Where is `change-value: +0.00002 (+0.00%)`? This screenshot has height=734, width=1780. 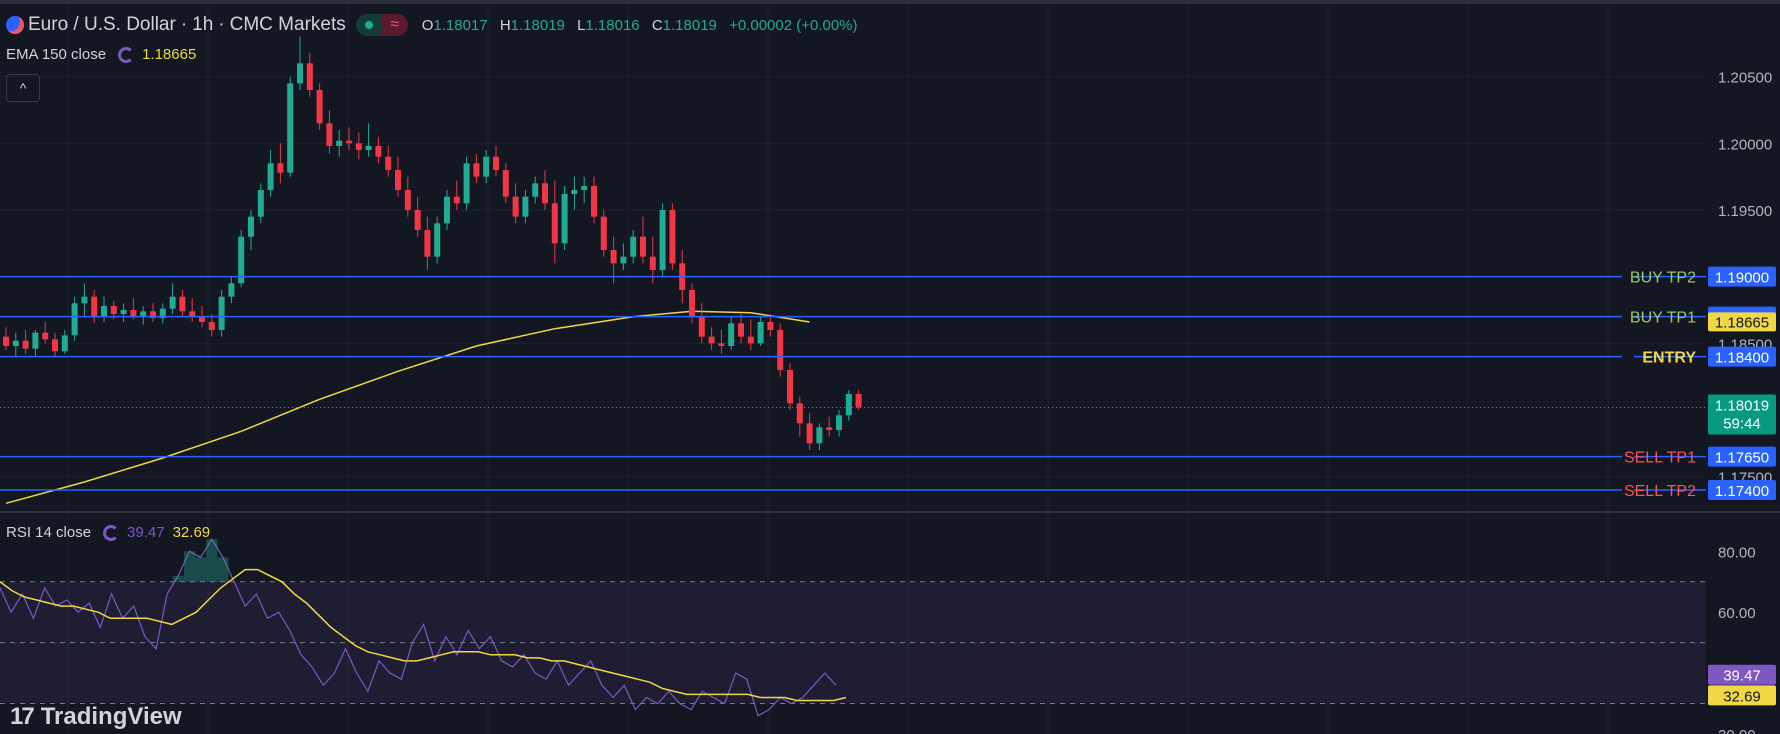 change-value: +0.00002 (+0.00%) is located at coordinates (793, 25).